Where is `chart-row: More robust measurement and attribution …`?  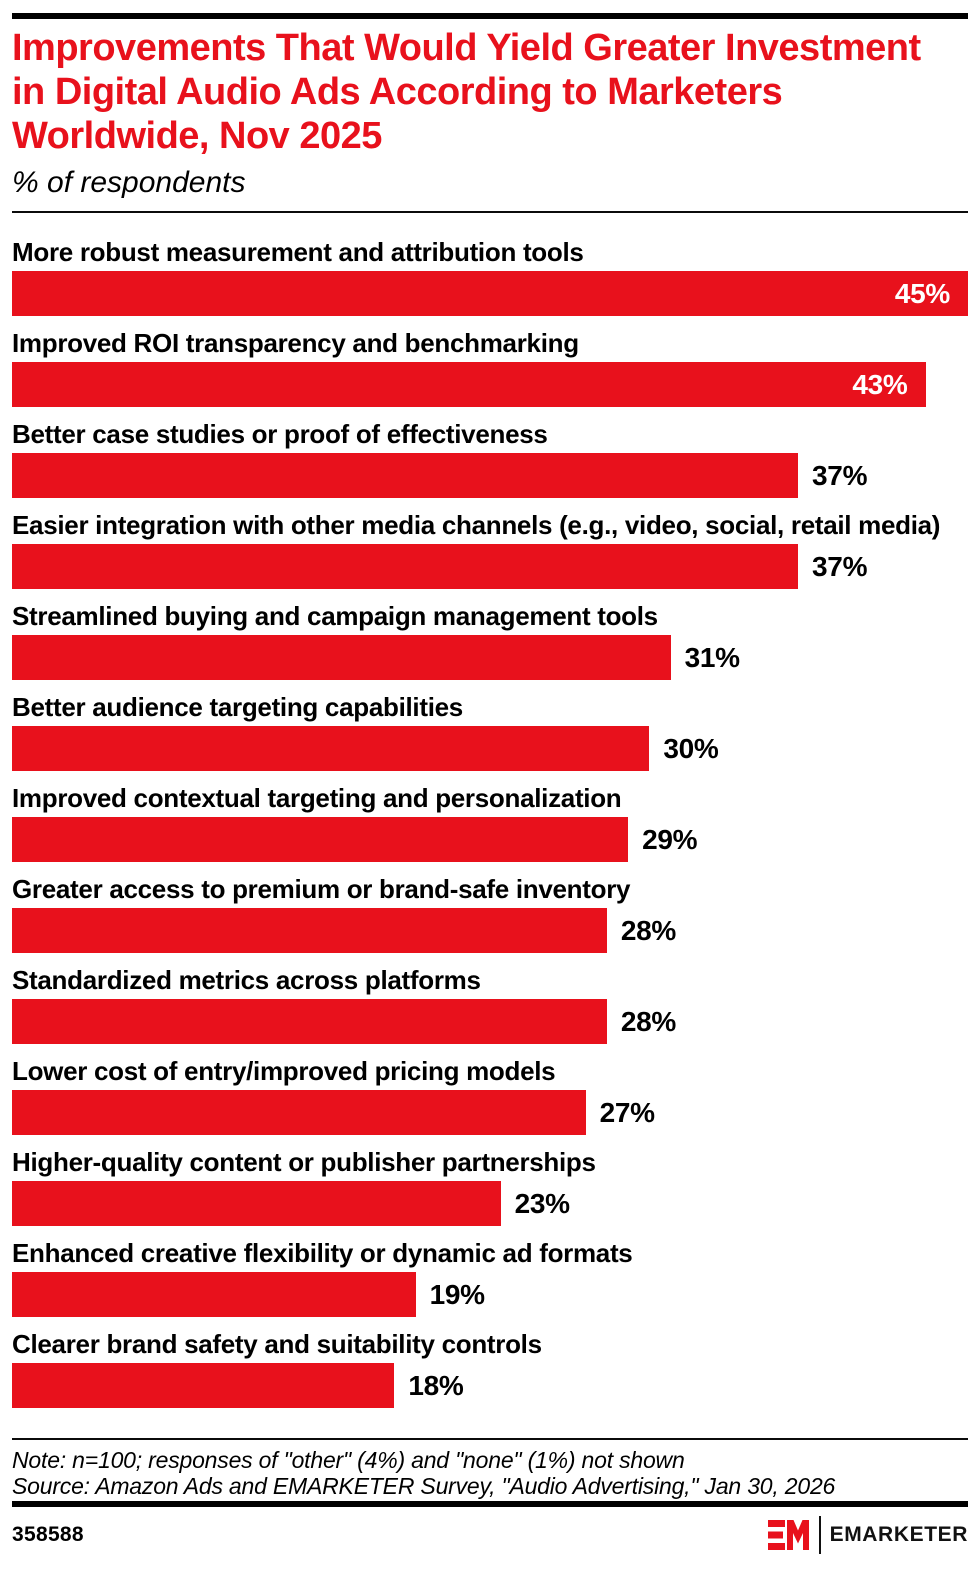
chart-row: More robust measurement and attribution … is located at coordinates (490, 277).